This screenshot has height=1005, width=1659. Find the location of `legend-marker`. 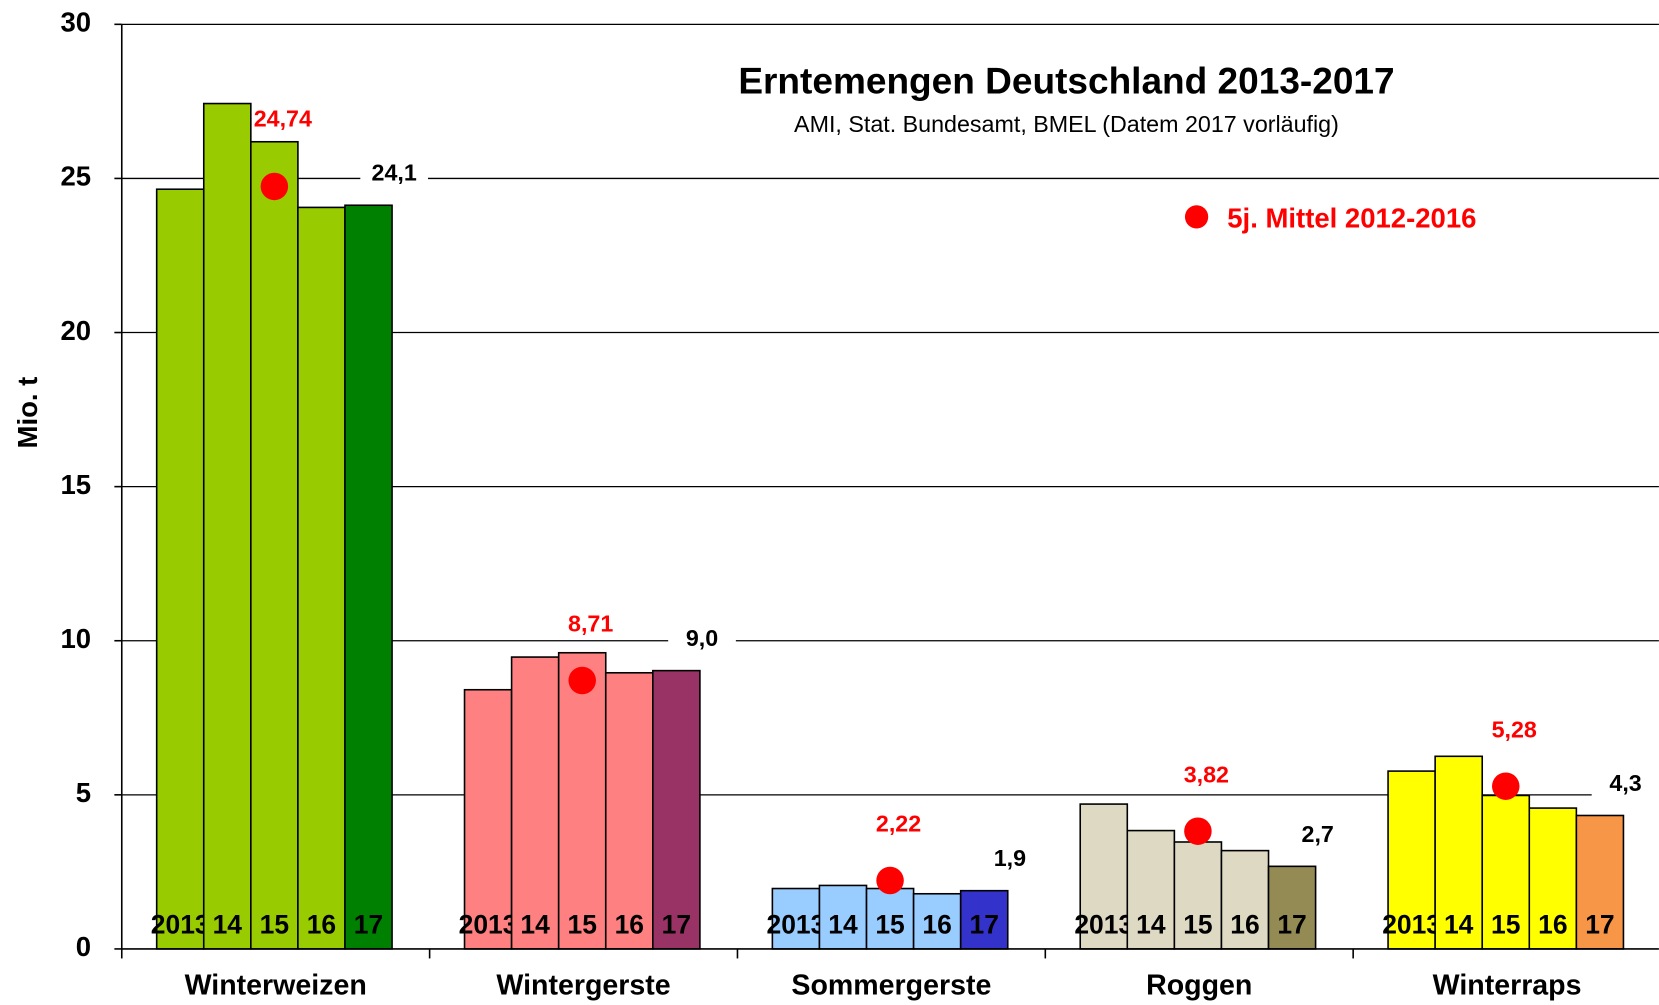

legend-marker is located at coordinates (1196, 217).